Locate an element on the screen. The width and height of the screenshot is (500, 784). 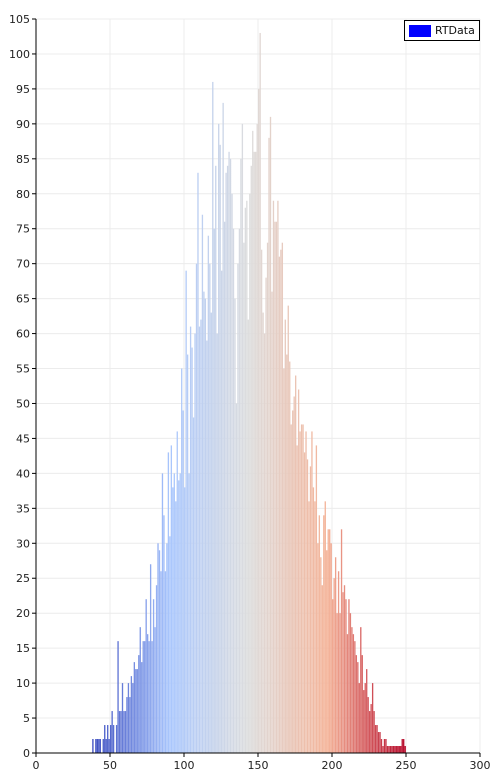
y-tick-label: 85 is located at coordinates (23, 159).